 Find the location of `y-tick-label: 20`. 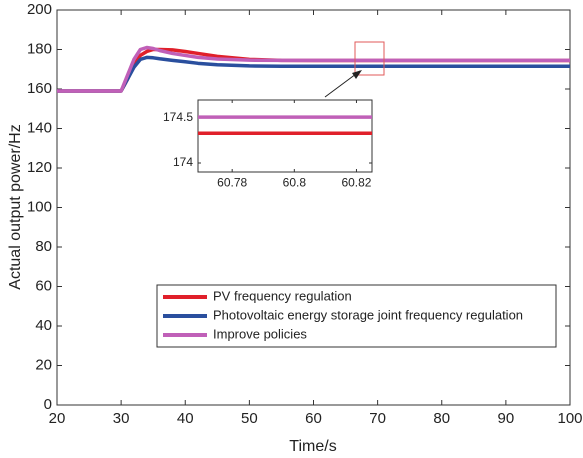

y-tick-label: 20 is located at coordinates (43, 364).